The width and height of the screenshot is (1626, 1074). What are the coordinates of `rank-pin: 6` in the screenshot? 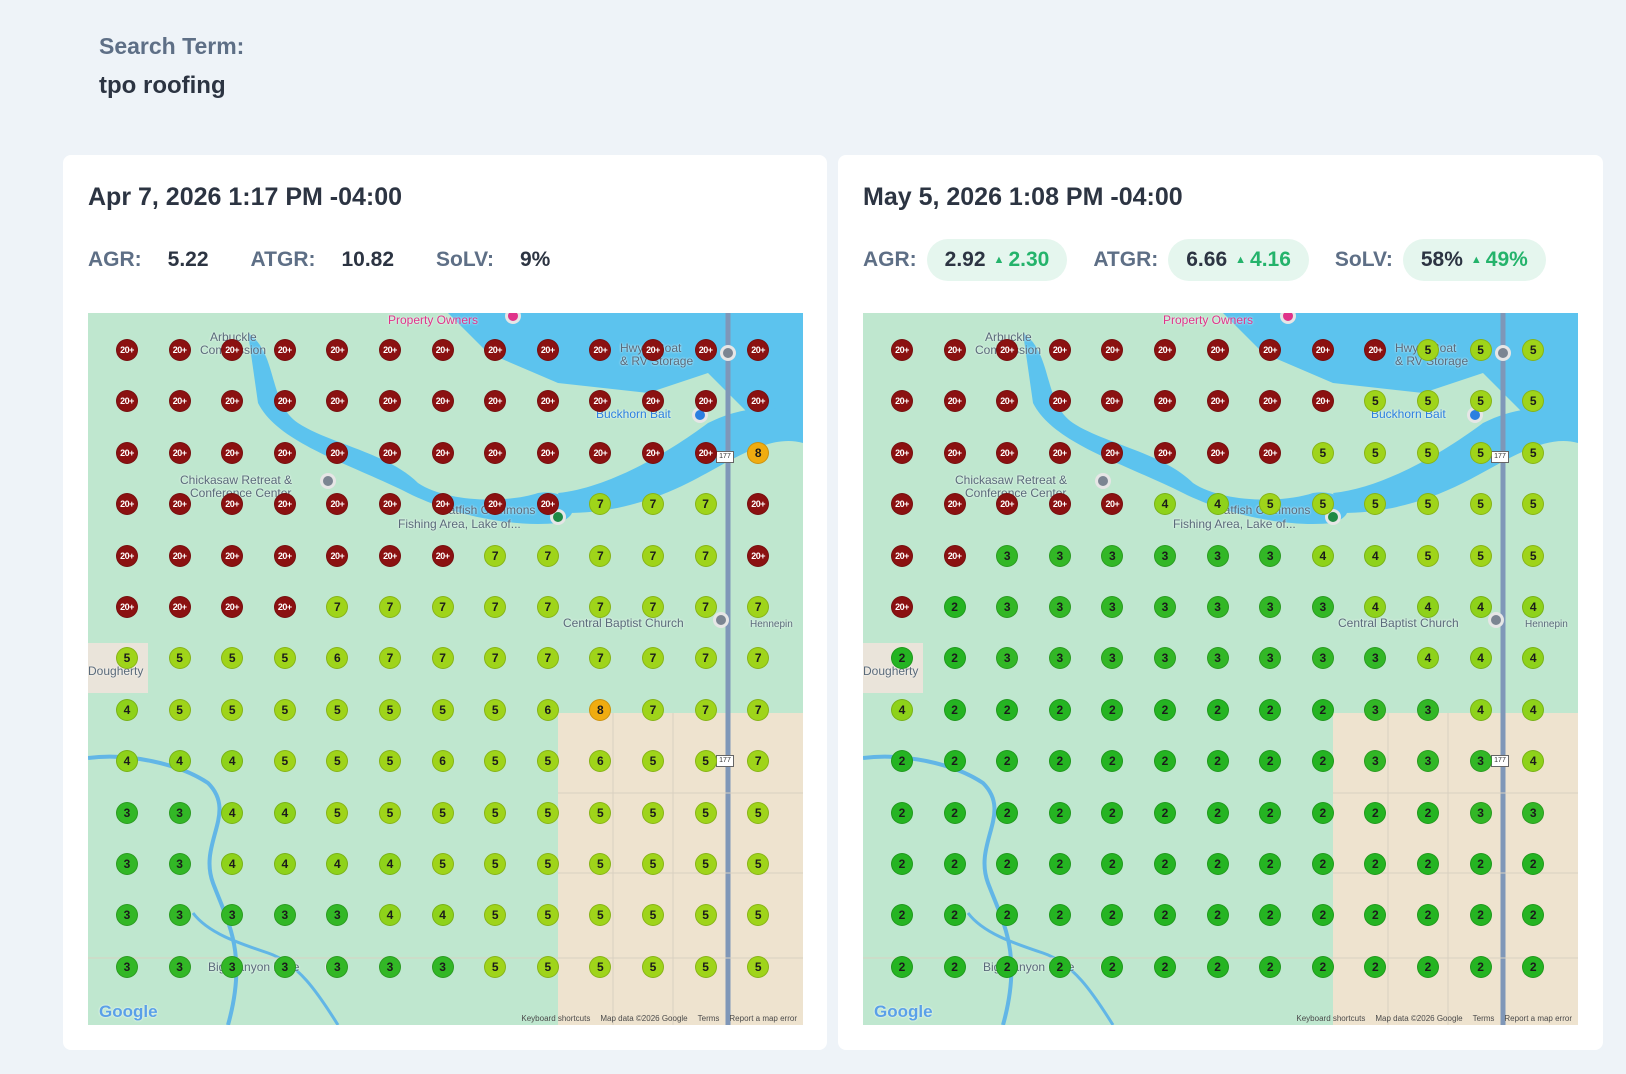 It's located at (547, 709).